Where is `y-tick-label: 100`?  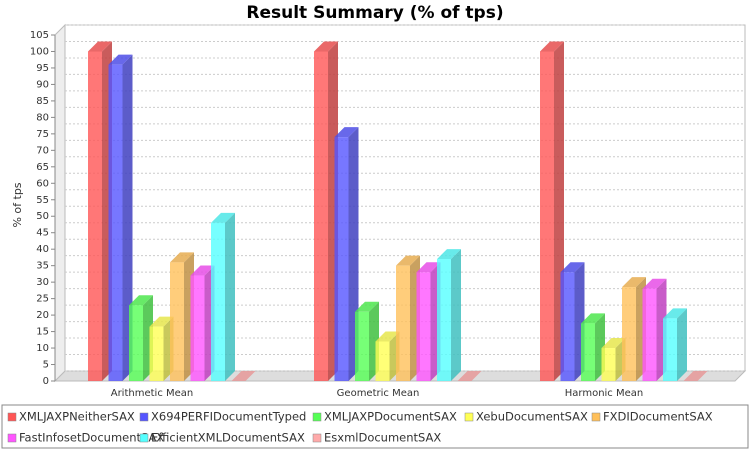
y-tick-label: 100 is located at coordinates (39, 51).